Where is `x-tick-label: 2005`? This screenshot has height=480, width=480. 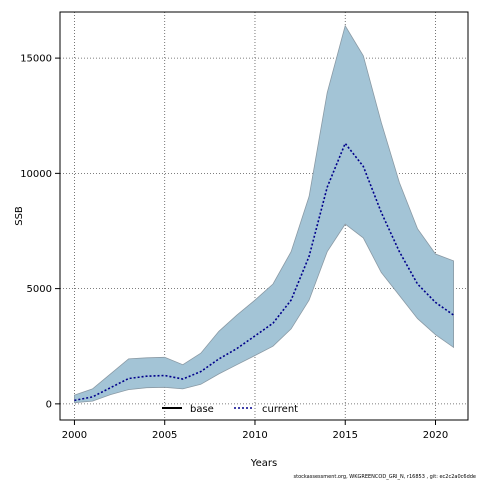
x-tick-label: 2005 is located at coordinates (164, 435).